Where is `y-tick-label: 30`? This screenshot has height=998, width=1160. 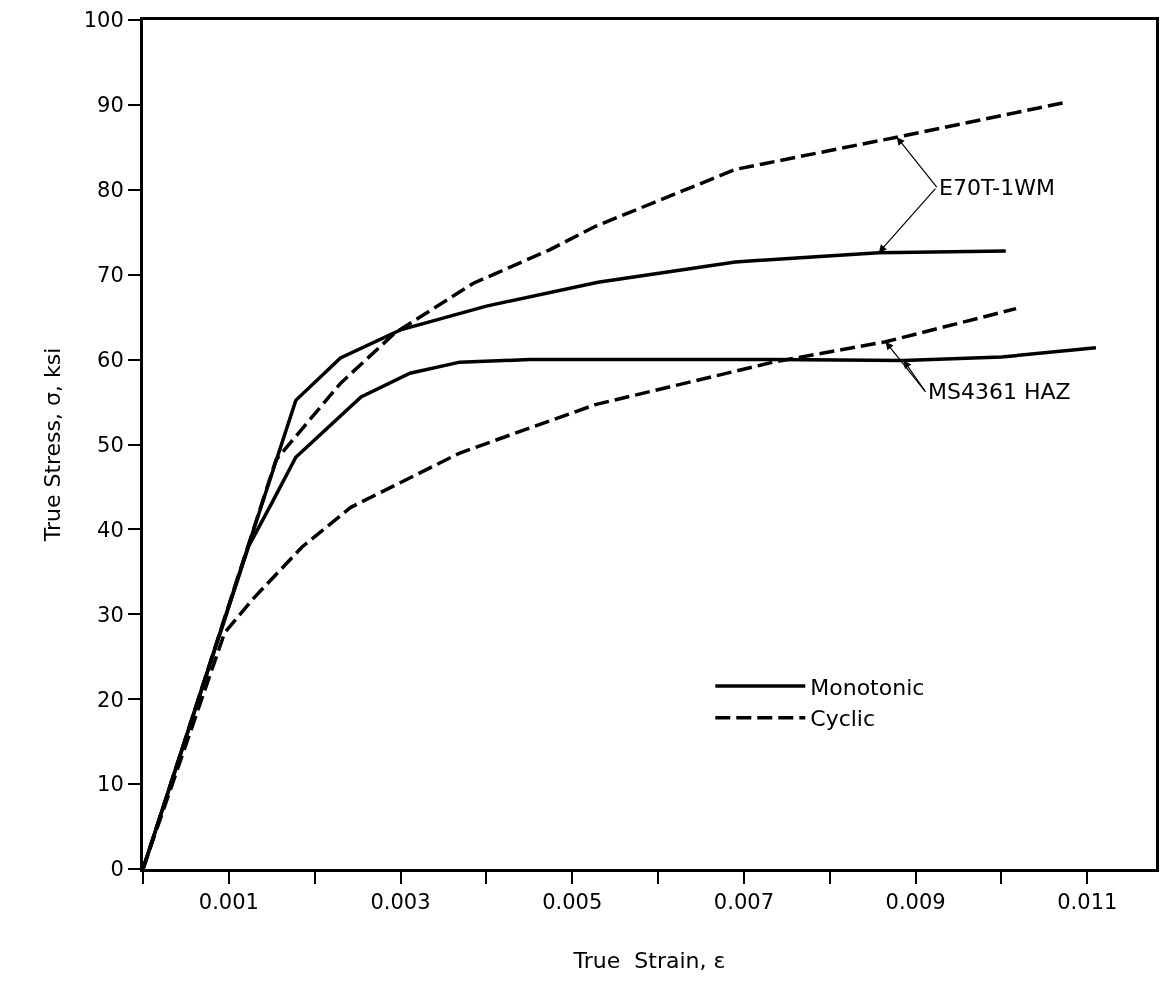
y-tick-label: 30 is located at coordinates (110, 614).